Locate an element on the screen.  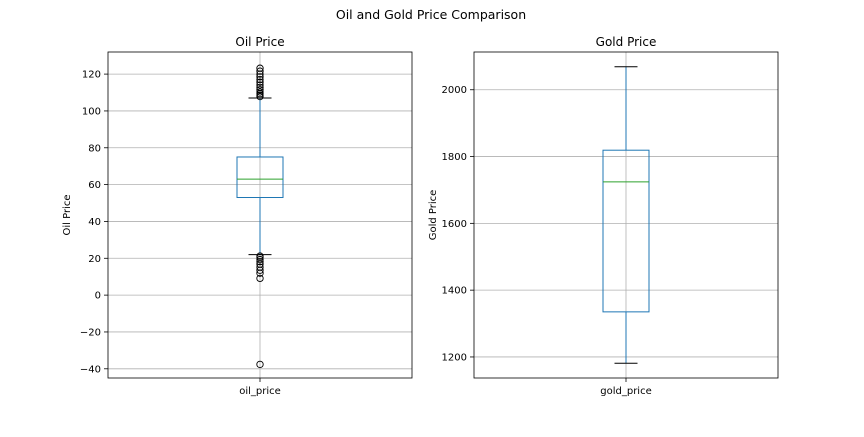
y-tick-label: 80 is located at coordinates (94, 148).